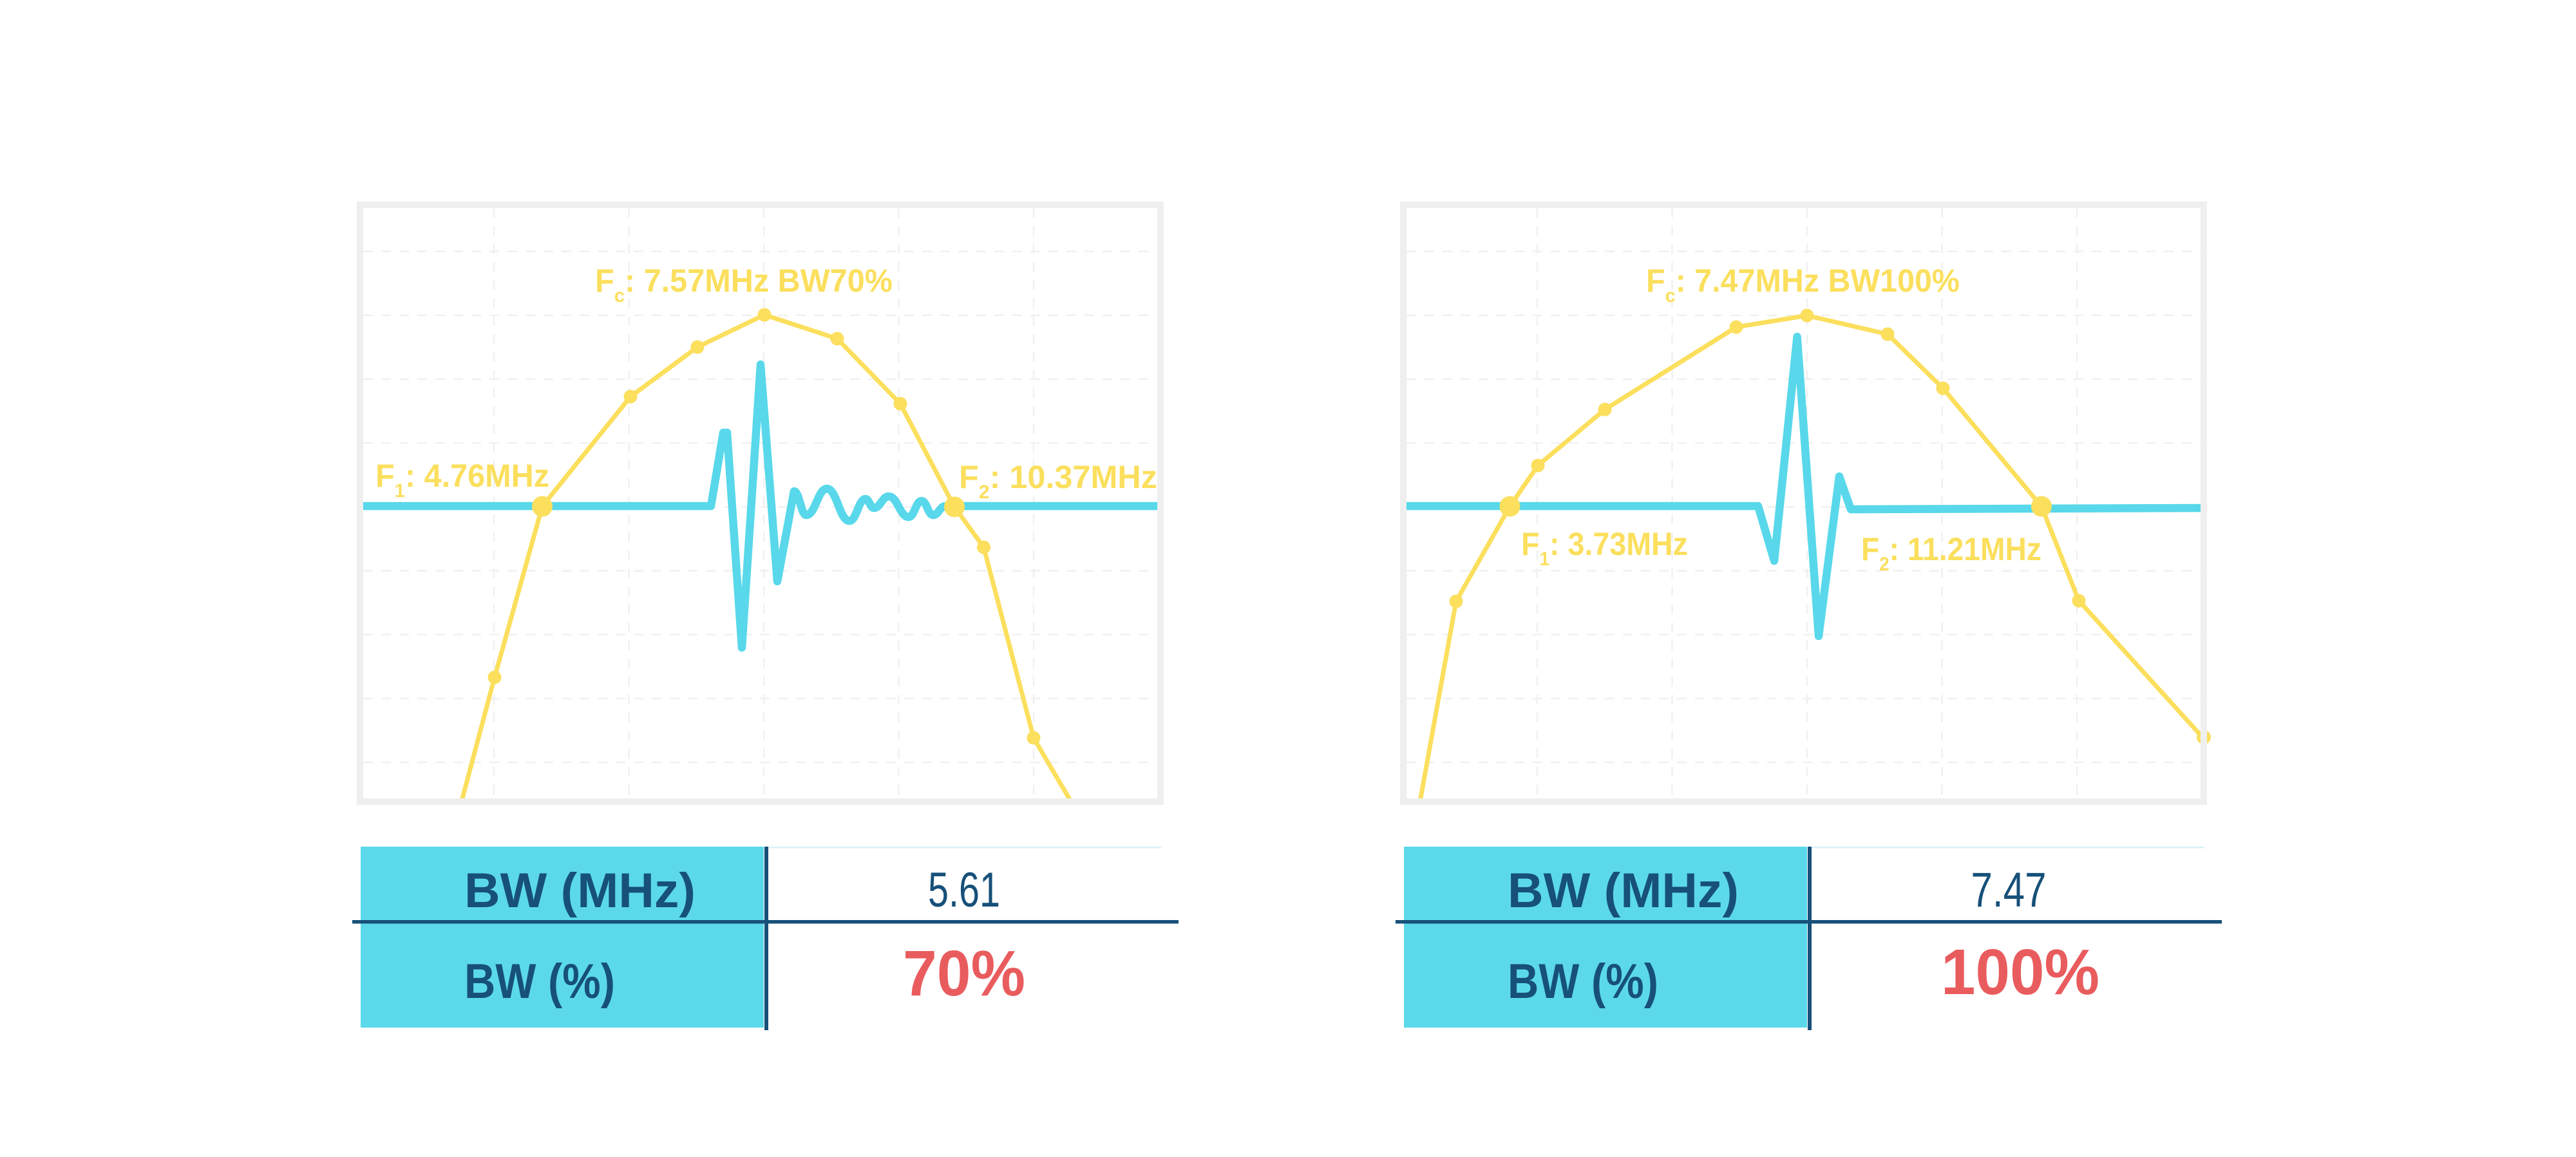  I want to click on svg-text: 100%, so click(2020, 972).